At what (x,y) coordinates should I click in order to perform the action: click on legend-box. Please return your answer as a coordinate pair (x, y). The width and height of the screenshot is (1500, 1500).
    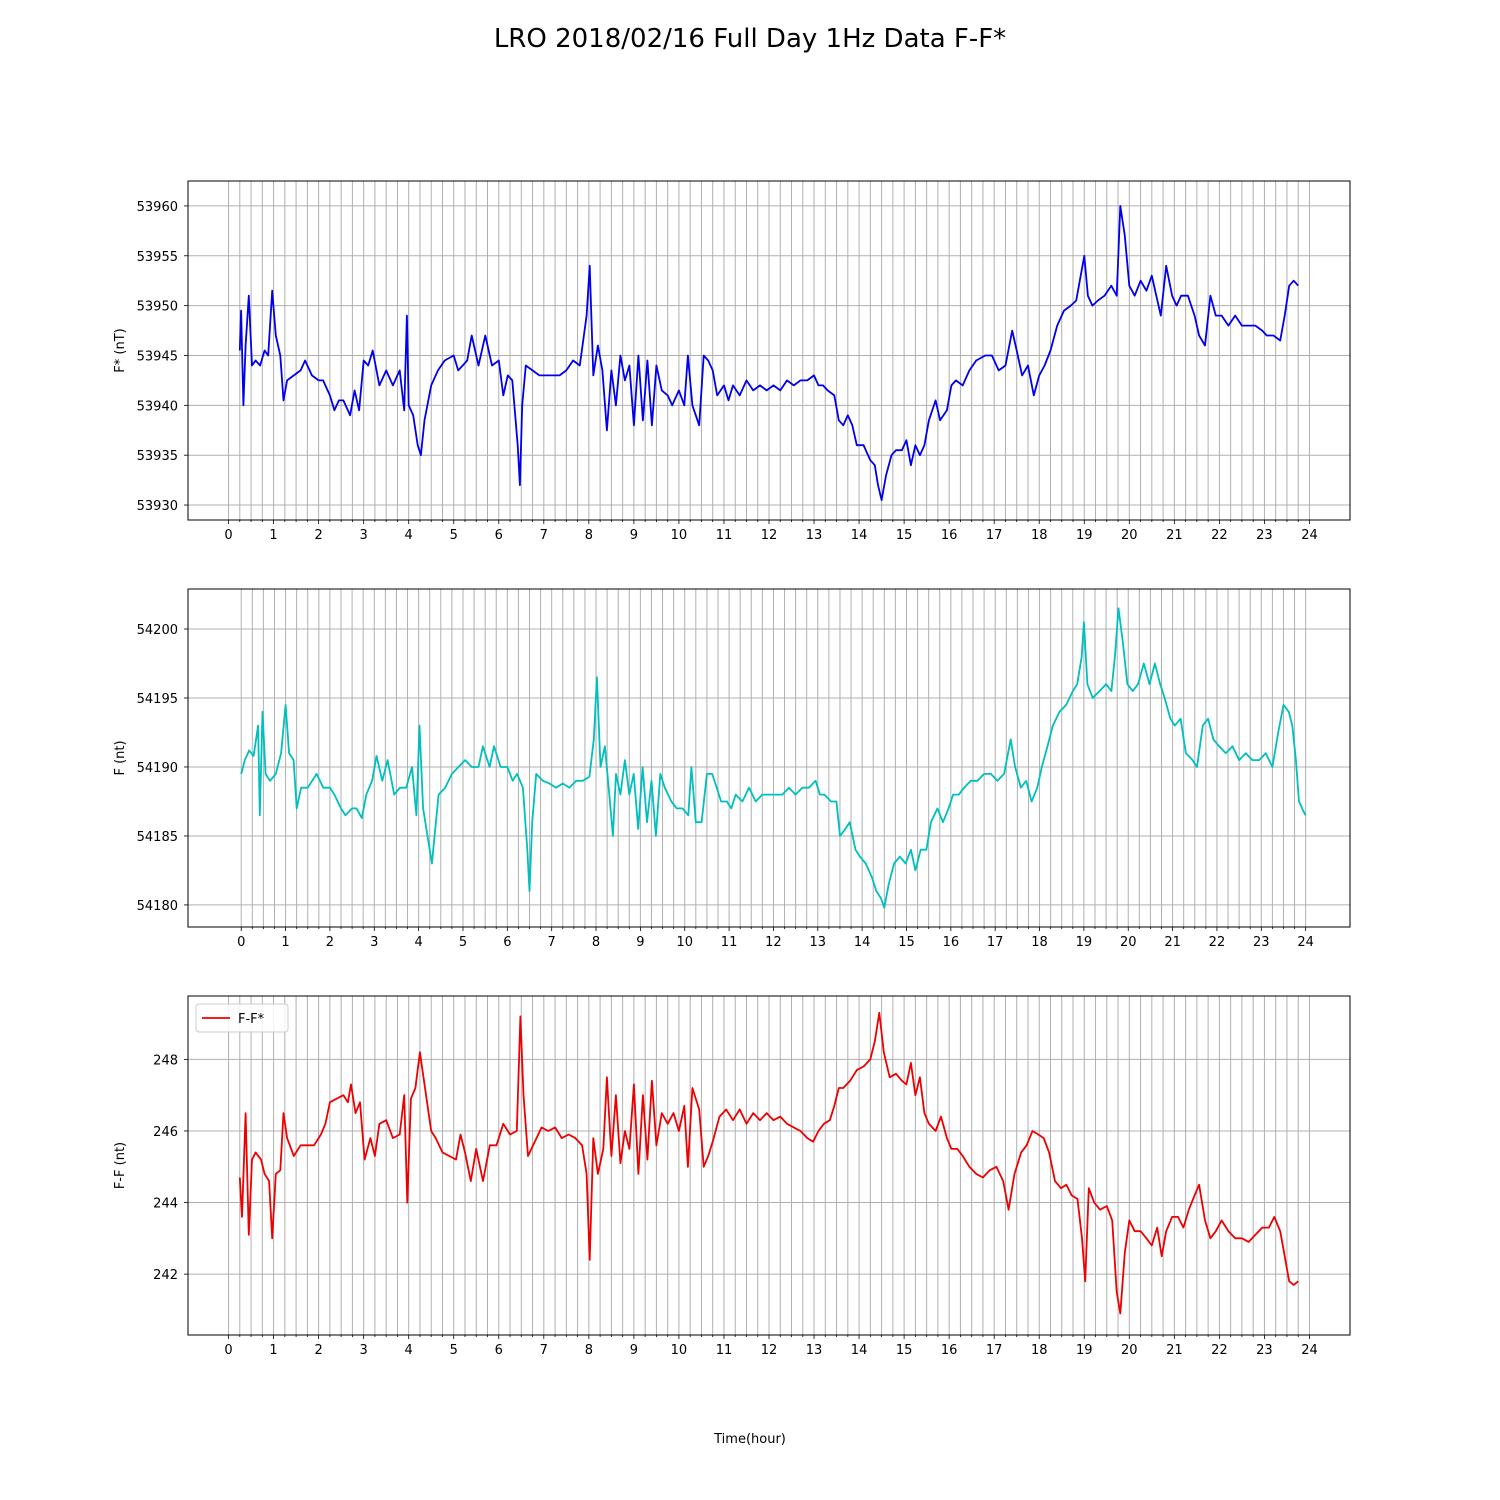
    Looking at the image, I should click on (242, 1018).